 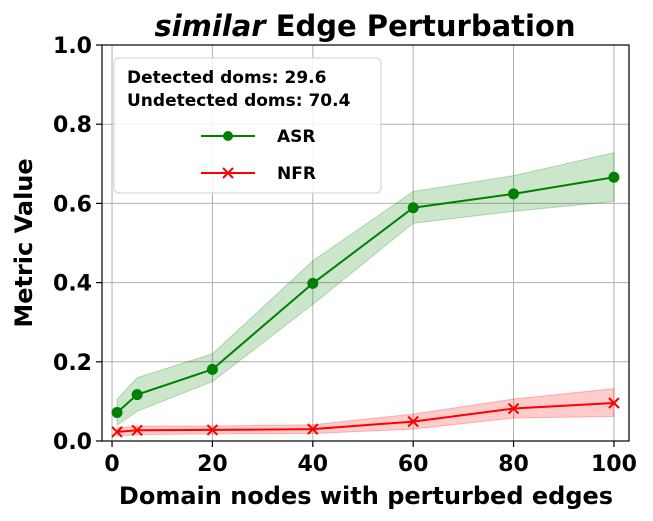 I want to click on legend-nfr-marker, so click(x=228, y=173).